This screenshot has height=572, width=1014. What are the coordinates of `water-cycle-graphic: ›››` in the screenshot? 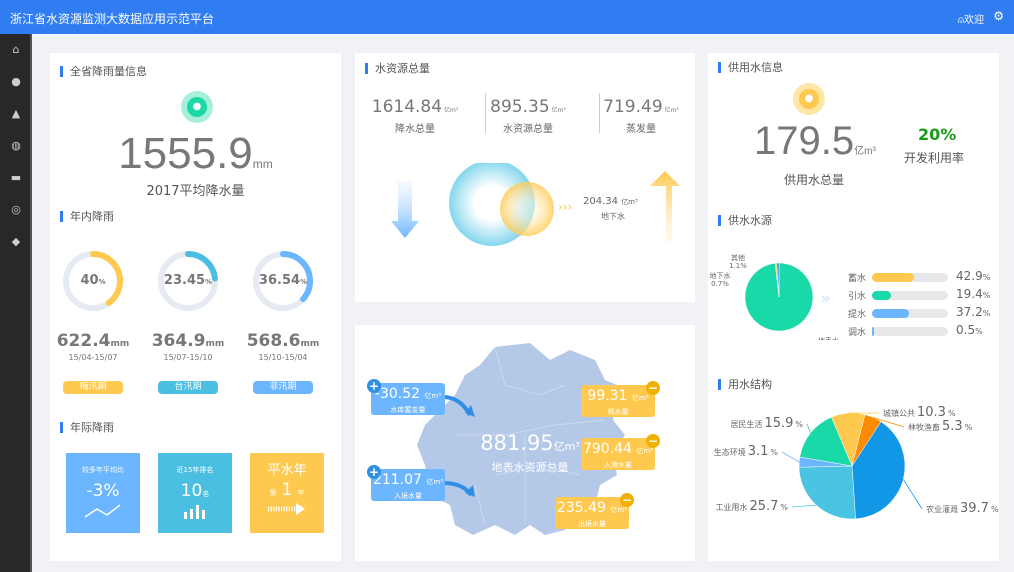 It's located at (535, 204).